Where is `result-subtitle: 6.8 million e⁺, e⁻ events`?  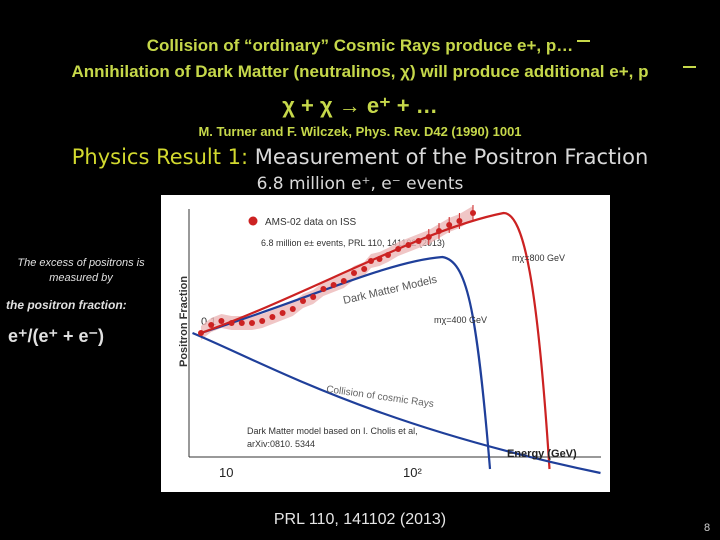
result-subtitle: 6.8 million e⁺, e⁻ events is located at coordinates (360, 184).